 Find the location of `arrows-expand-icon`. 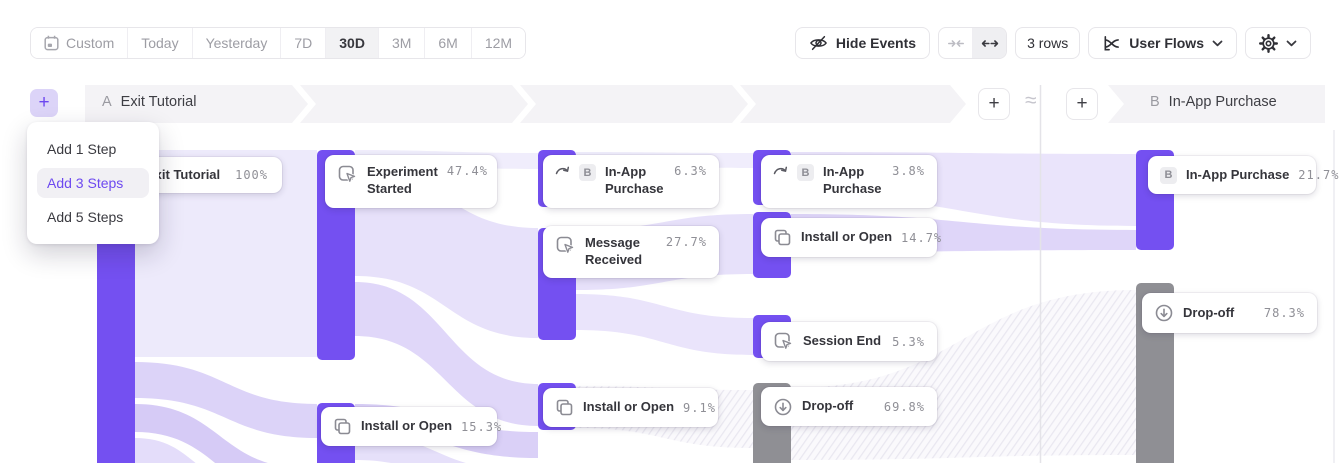

arrows-expand-icon is located at coordinates (990, 43).